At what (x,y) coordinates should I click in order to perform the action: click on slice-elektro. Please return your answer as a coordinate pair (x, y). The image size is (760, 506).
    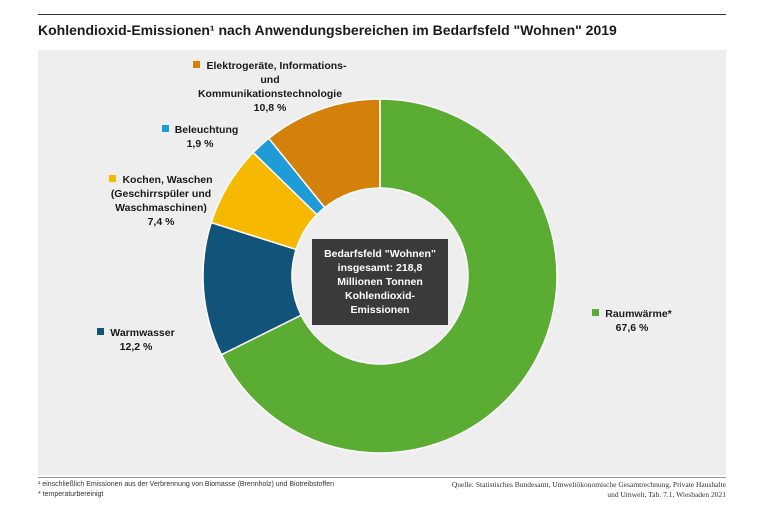
    Looking at the image, I should click on (324, 153).